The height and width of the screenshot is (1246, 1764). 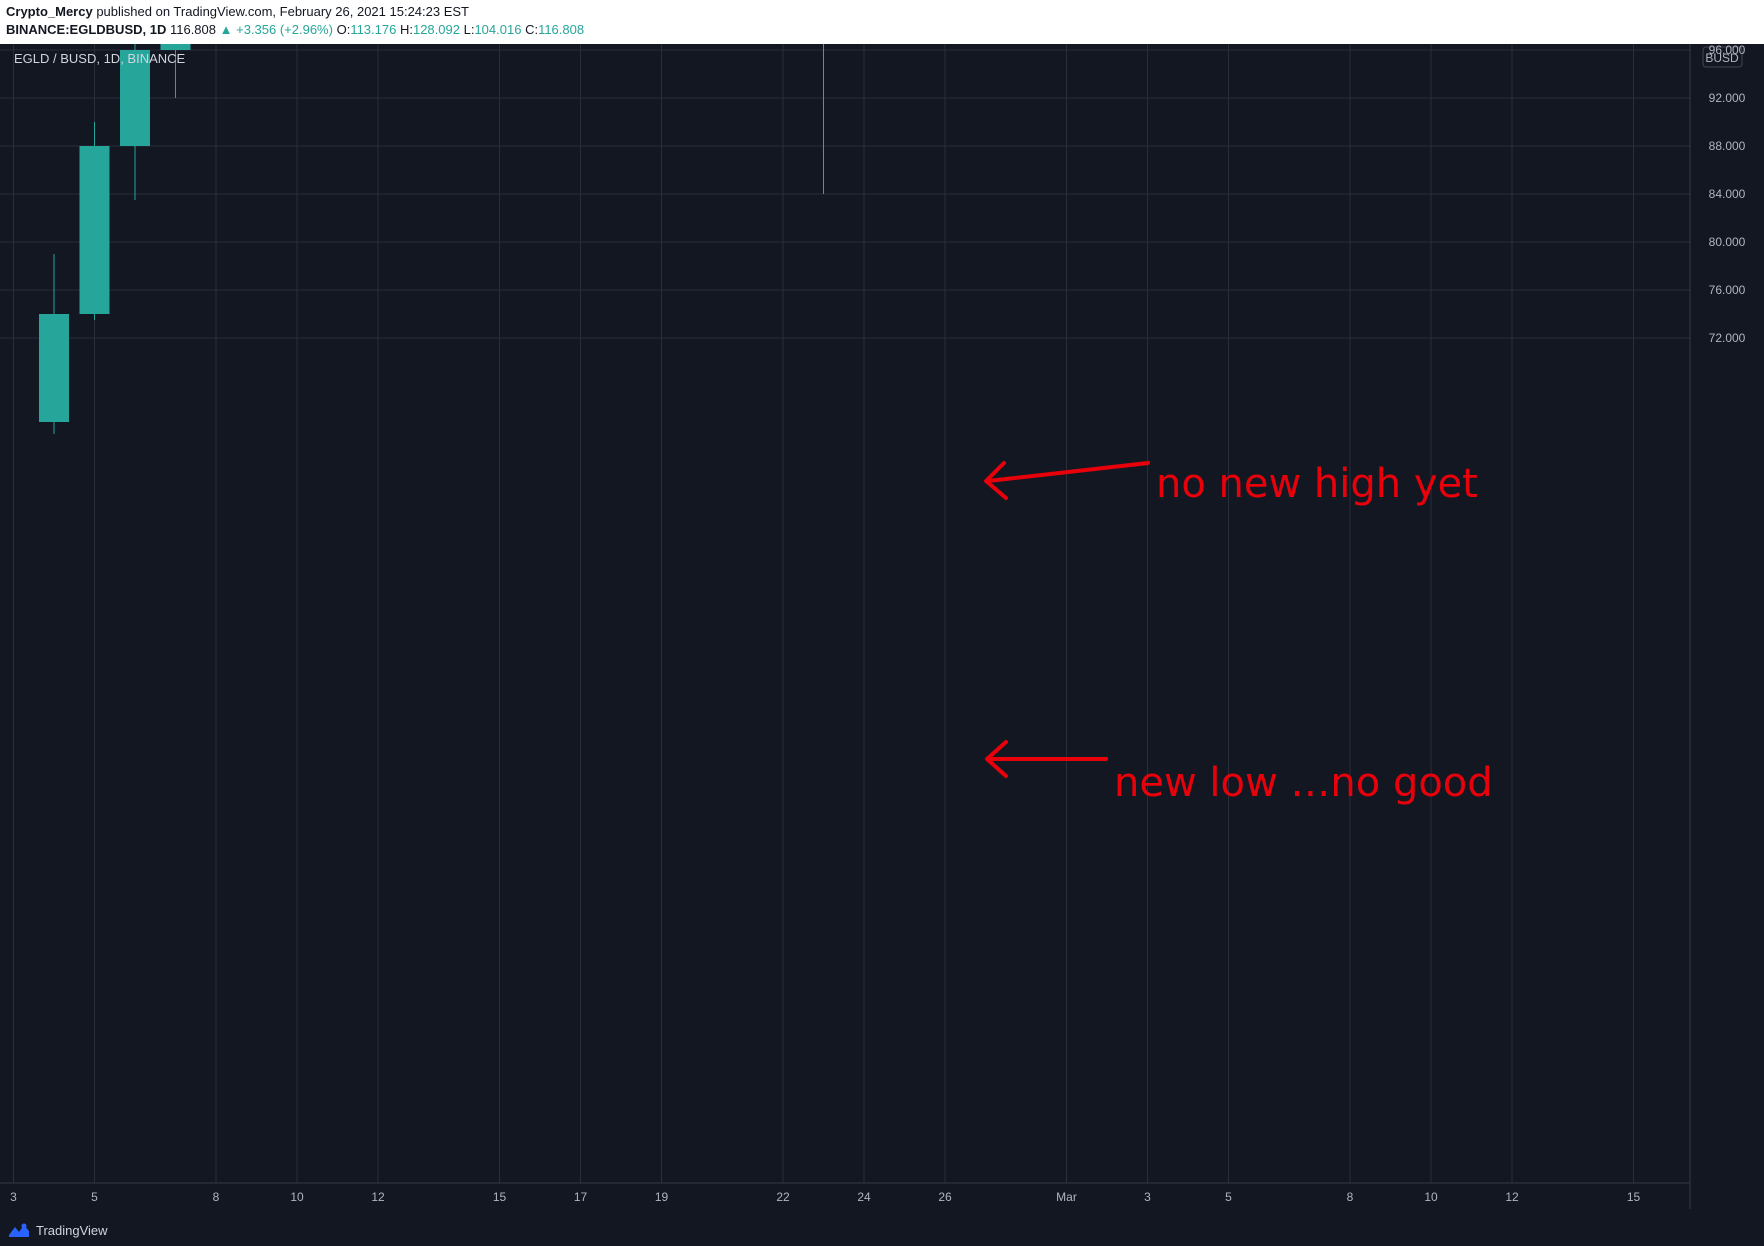 I want to click on currency-label: BUSD, so click(x=1722, y=58).